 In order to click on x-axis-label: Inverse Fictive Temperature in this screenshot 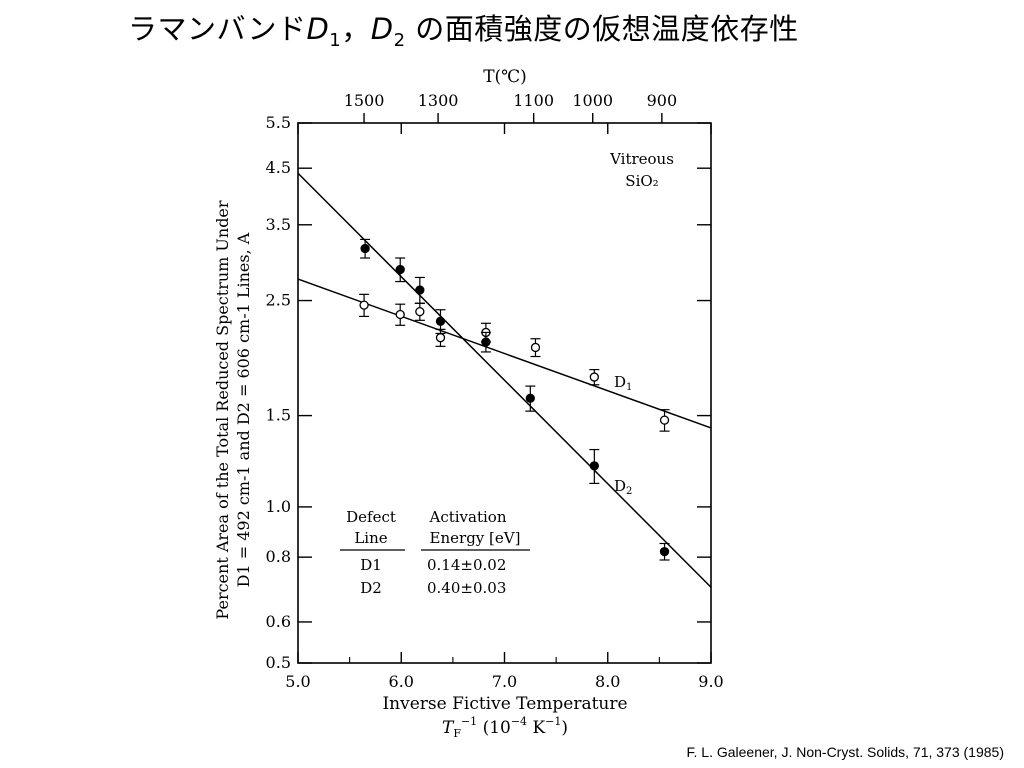, I will do `click(504, 704)`.